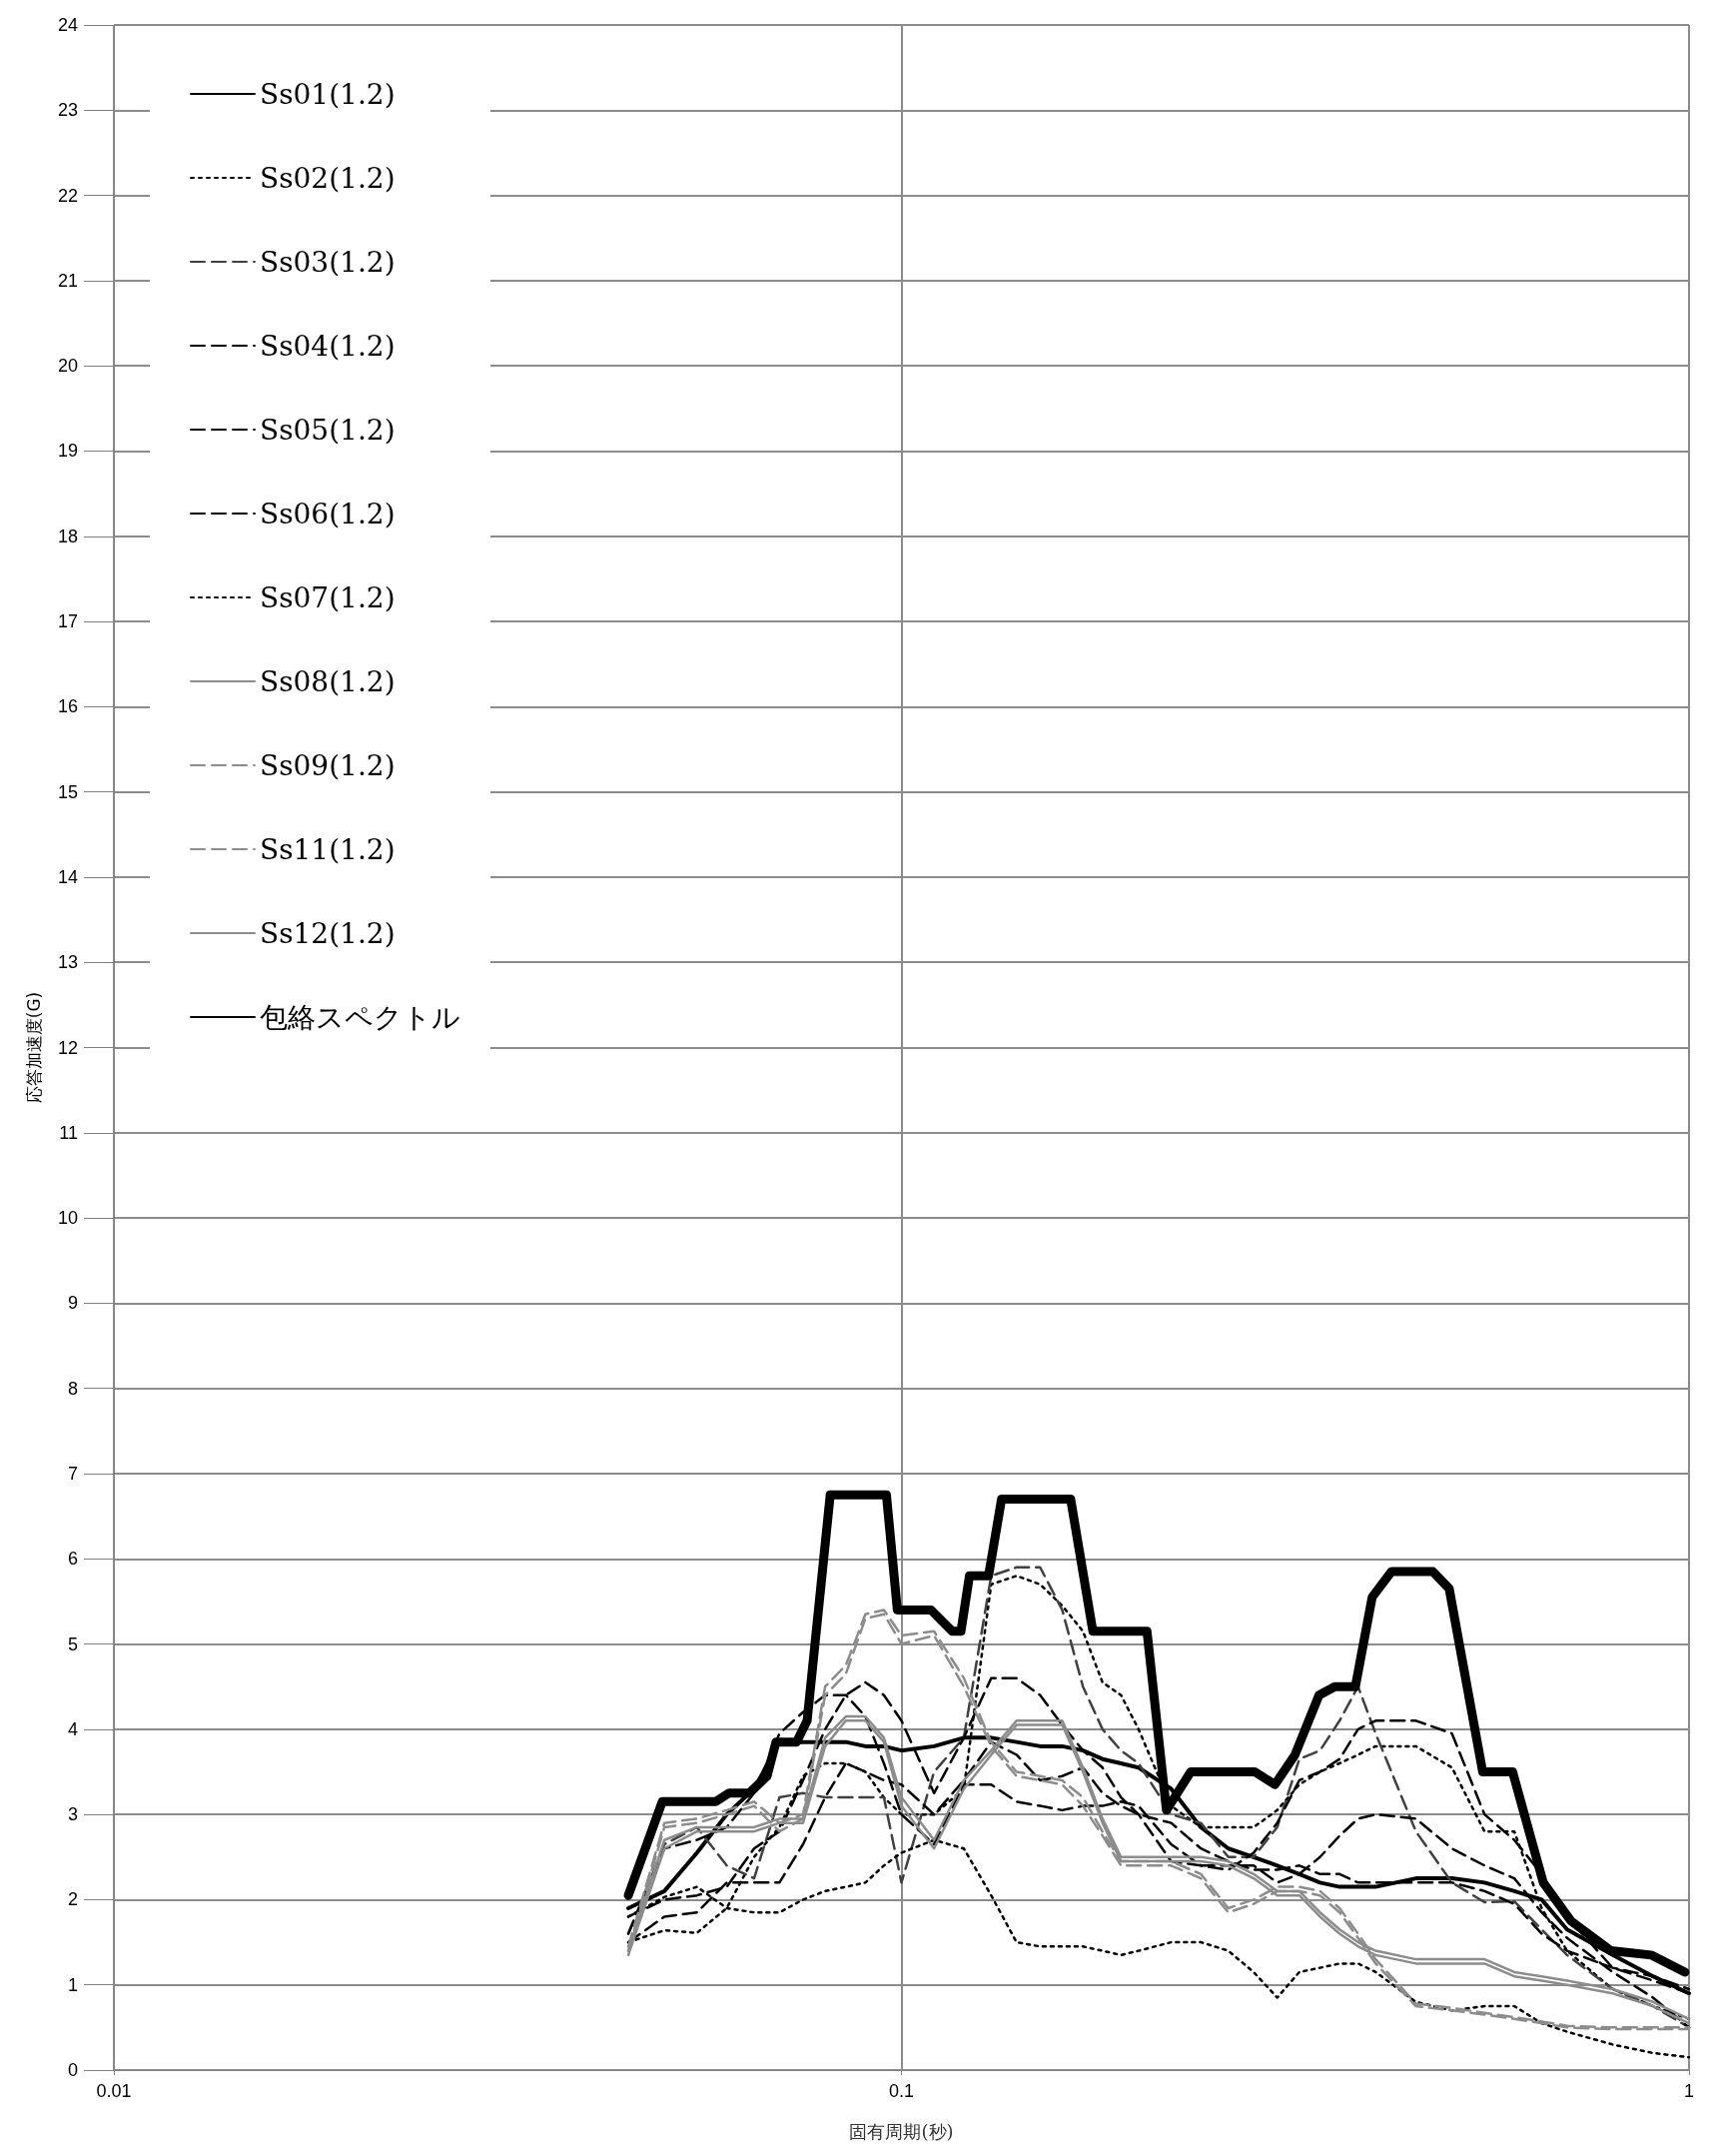 The height and width of the screenshot is (2156, 1719). I want to click on y-tick-label: 21, so click(67, 280).